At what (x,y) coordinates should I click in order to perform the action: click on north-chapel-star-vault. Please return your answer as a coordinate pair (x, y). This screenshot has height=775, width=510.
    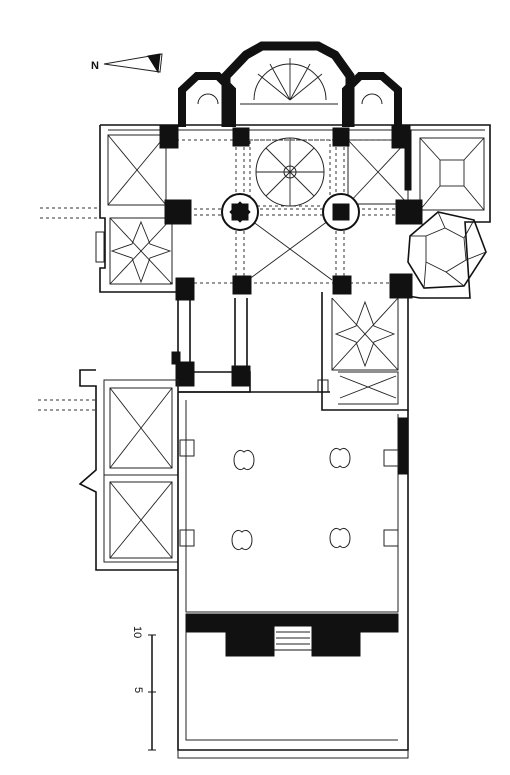
    Looking at the image, I should click on (141, 251).